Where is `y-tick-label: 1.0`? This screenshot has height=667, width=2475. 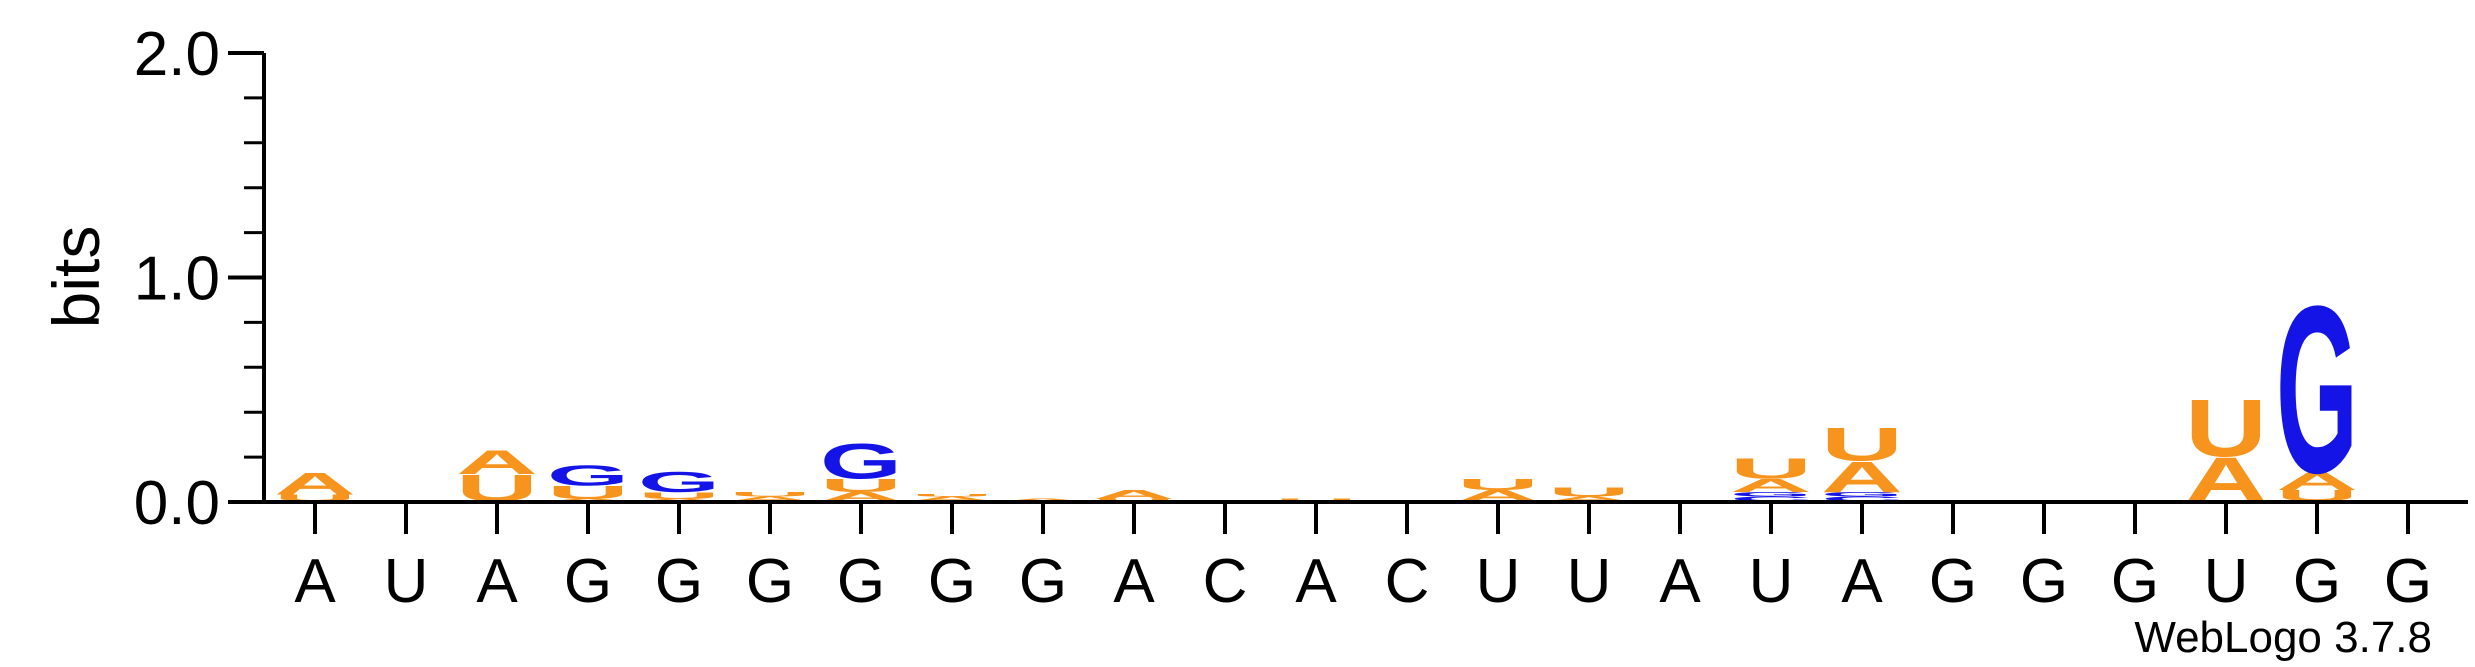 y-tick-label: 1.0 is located at coordinates (177, 279).